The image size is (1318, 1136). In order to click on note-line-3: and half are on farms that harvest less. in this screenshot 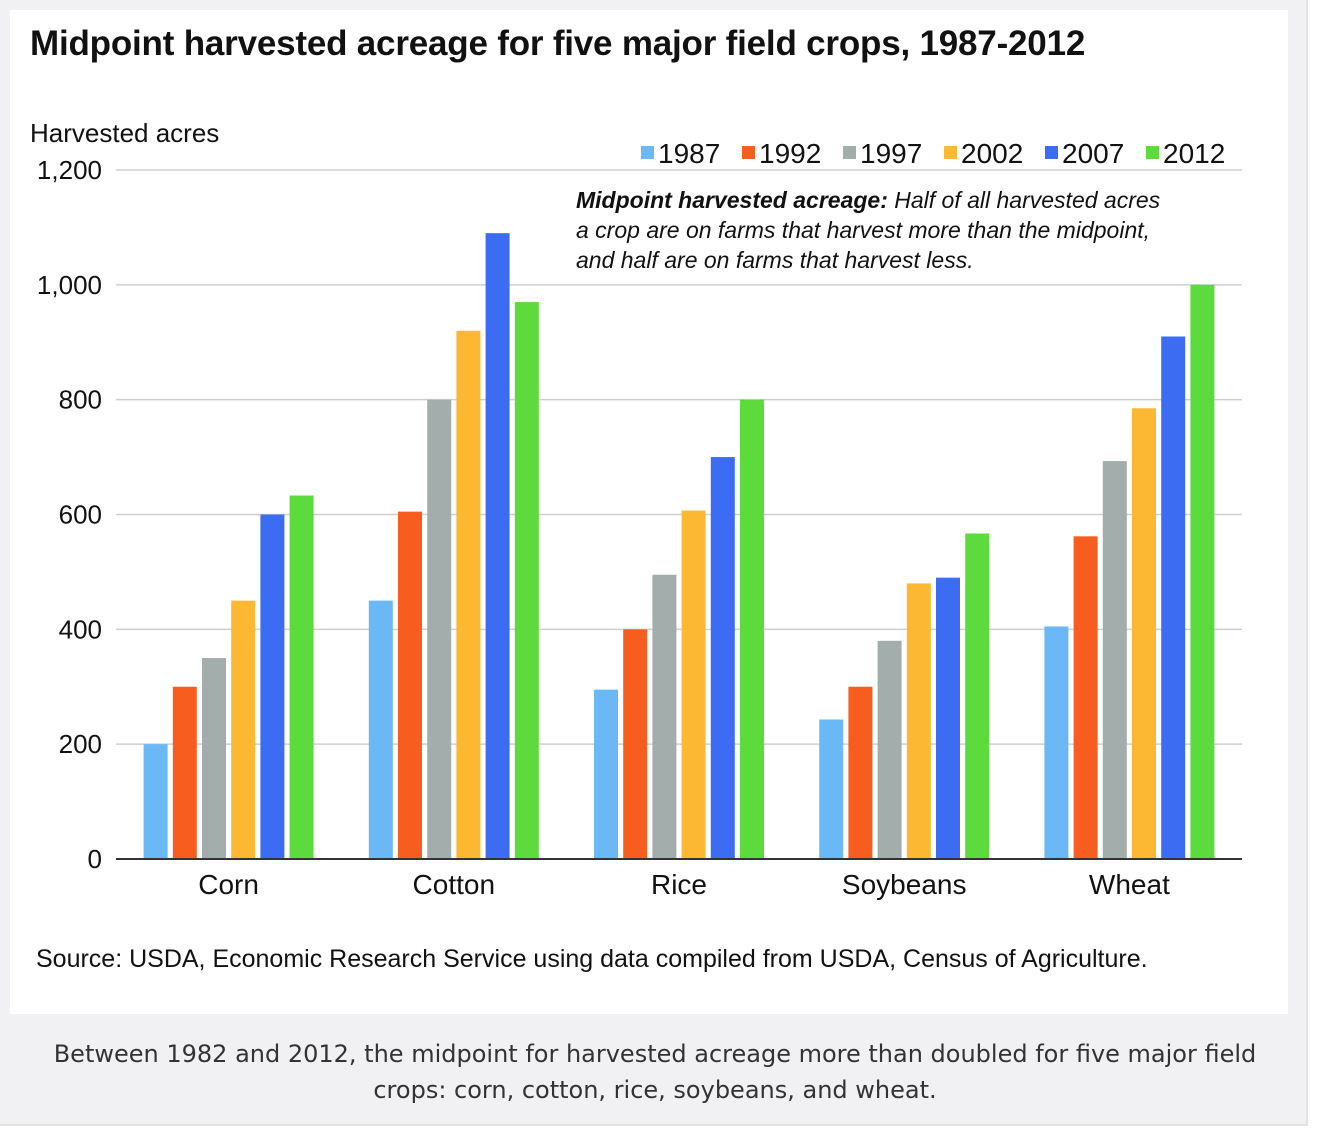, I will do `click(775, 260)`.